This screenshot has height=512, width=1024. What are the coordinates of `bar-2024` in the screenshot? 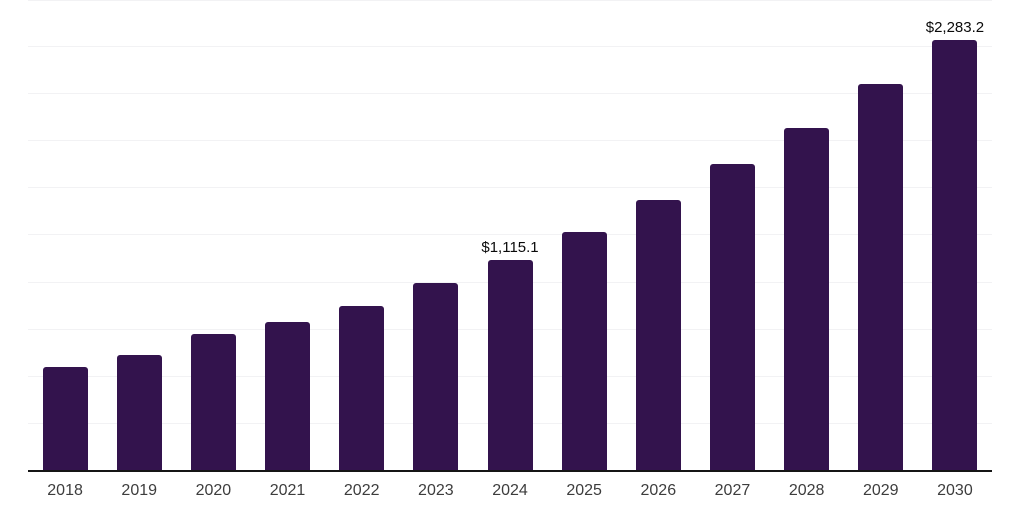 It's located at (510, 364).